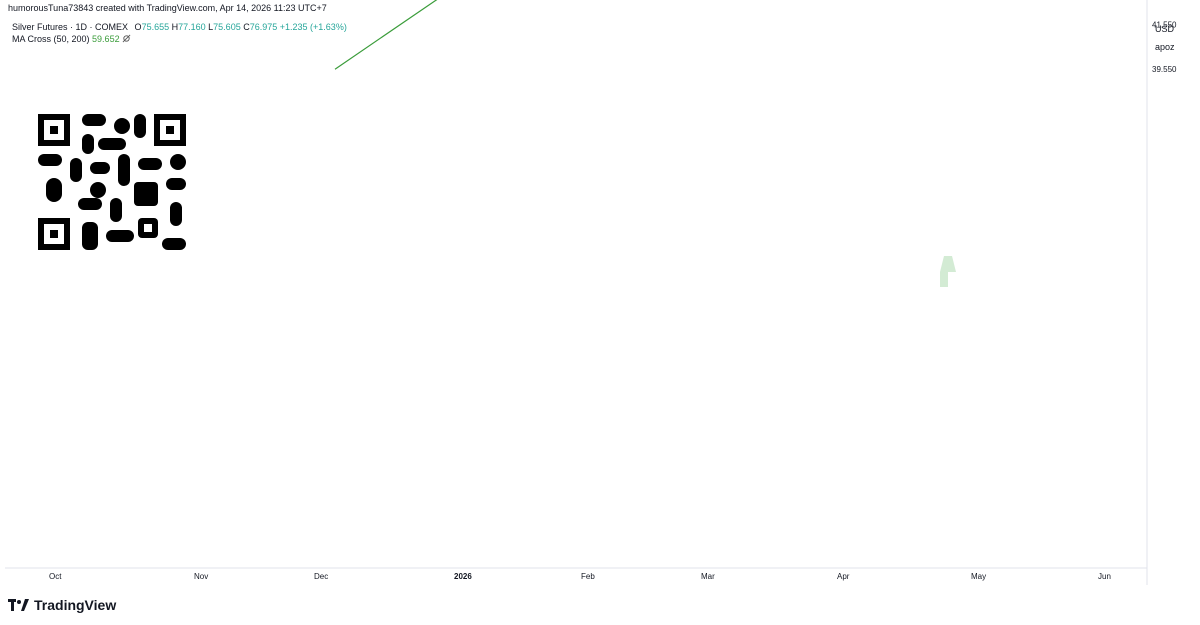  I want to click on y-tick-label: 41.550, so click(1164, 24).